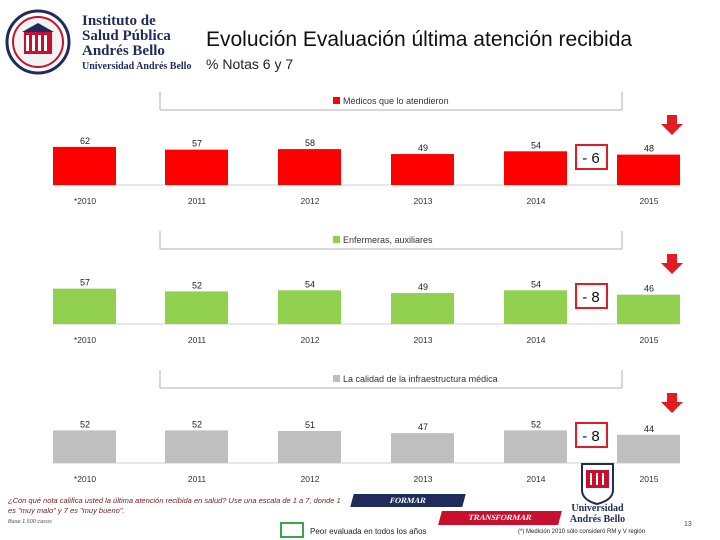 The height and width of the screenshot is (540, 720). Describe the element at coordinates (119, 21) in the screenshot. I see `logo-line-1: Instituto de` at that location.